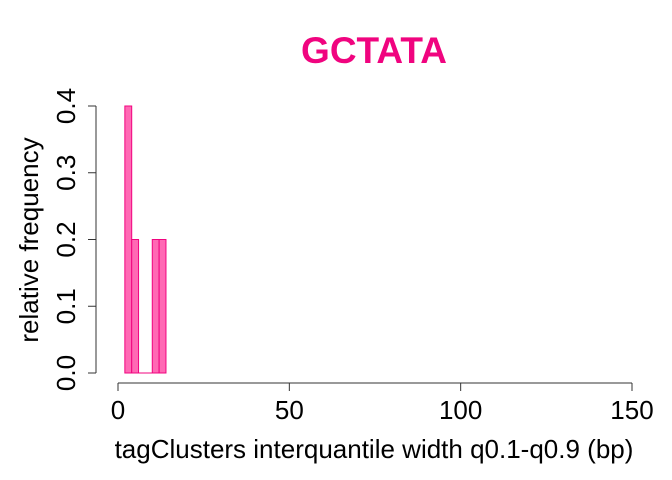 This screenshot has width=672, height=480. I want to click on x-tick-label: 0, so click(118, 410).